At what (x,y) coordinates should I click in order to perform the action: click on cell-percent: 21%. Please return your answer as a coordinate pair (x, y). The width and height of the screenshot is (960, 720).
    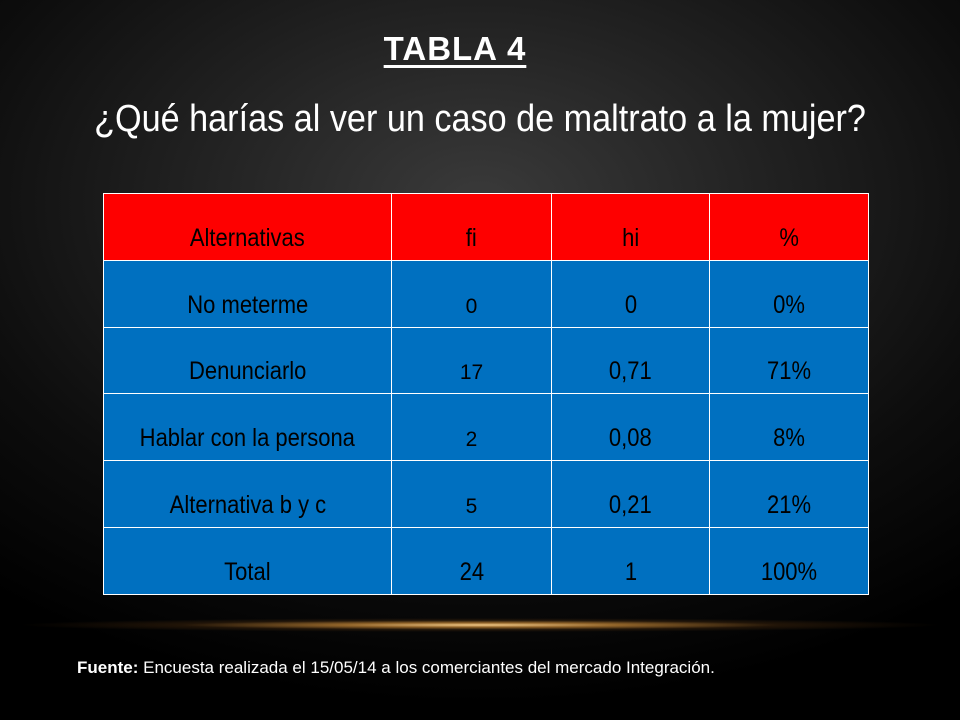
    Looking at the image, I should click on (789, 494).